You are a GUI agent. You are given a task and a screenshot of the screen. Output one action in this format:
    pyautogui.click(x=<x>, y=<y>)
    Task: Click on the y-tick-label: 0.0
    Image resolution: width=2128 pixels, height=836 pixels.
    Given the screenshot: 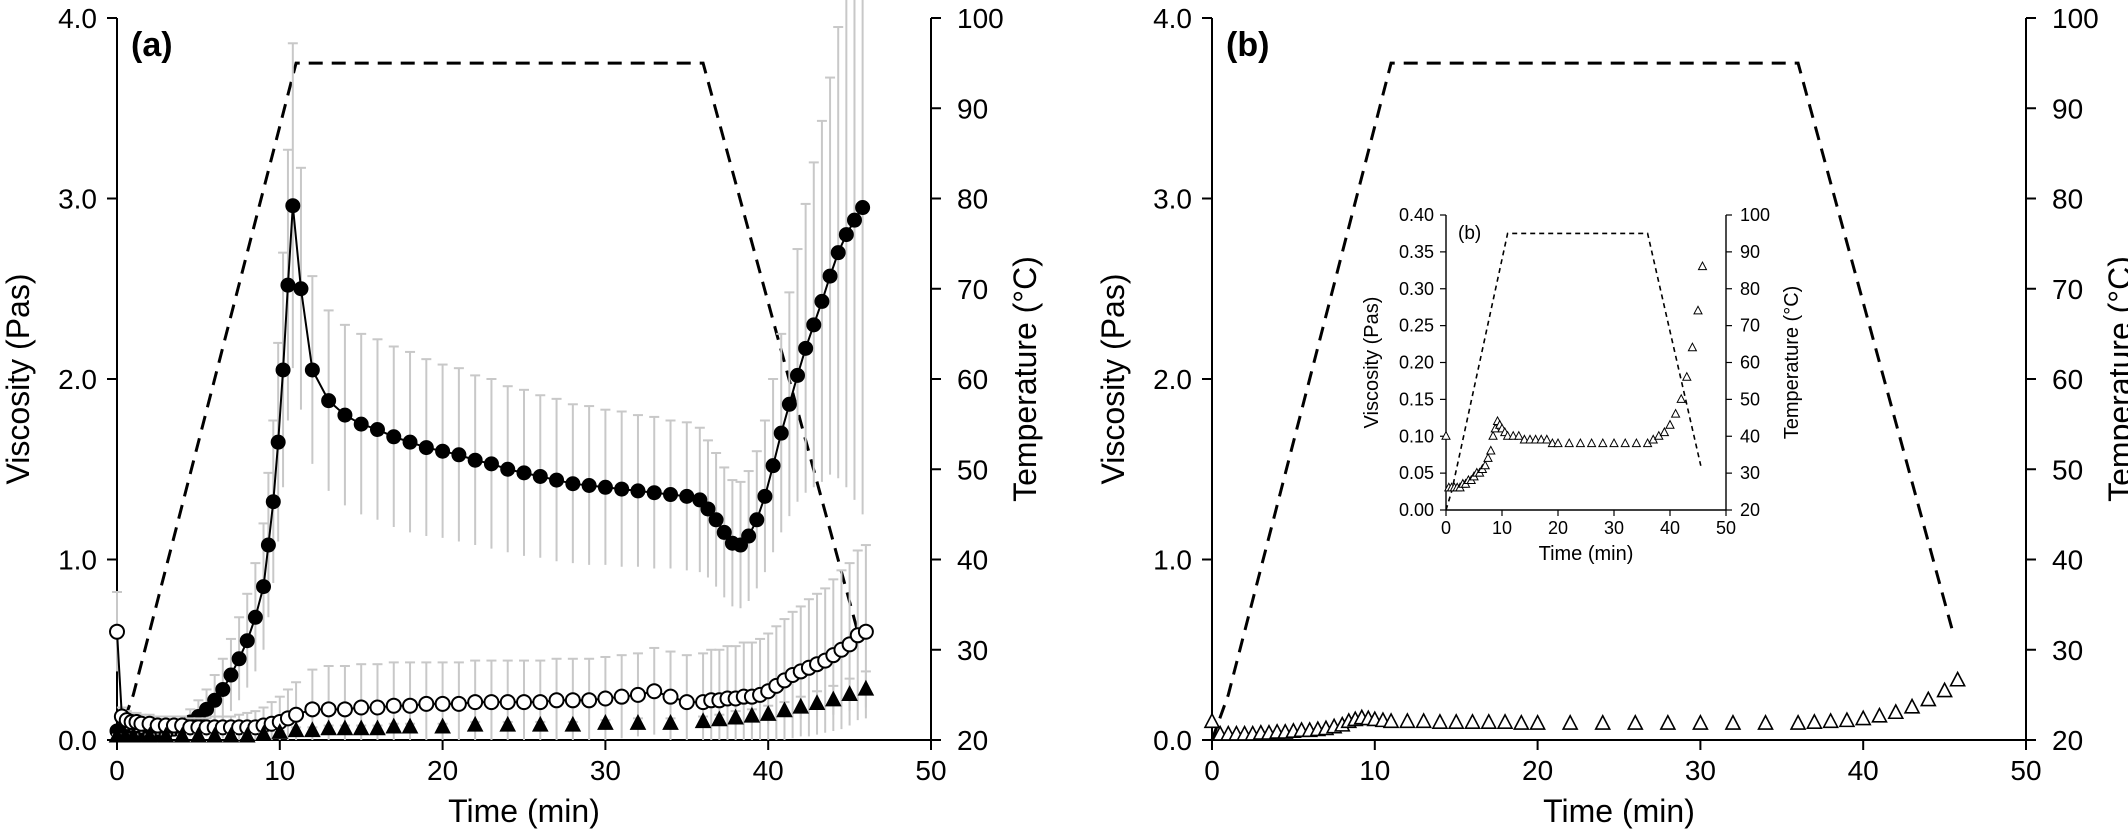 What is the action you would take?
    pyautogui.click(x=1172, y=740)
    